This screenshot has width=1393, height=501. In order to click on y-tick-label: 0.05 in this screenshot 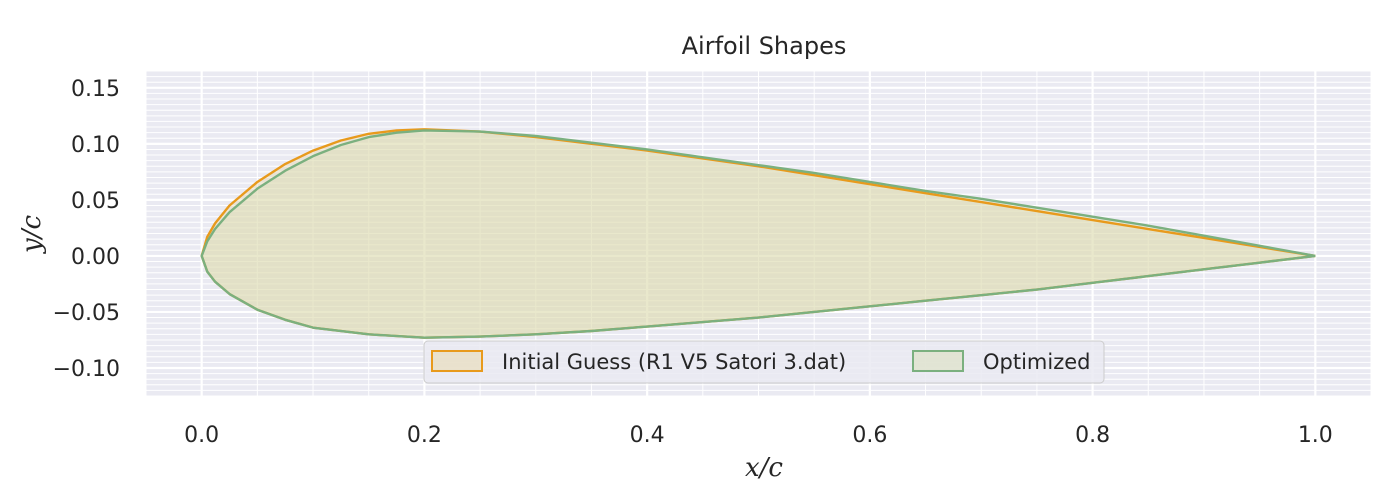, I will do `click(95, 201)`.